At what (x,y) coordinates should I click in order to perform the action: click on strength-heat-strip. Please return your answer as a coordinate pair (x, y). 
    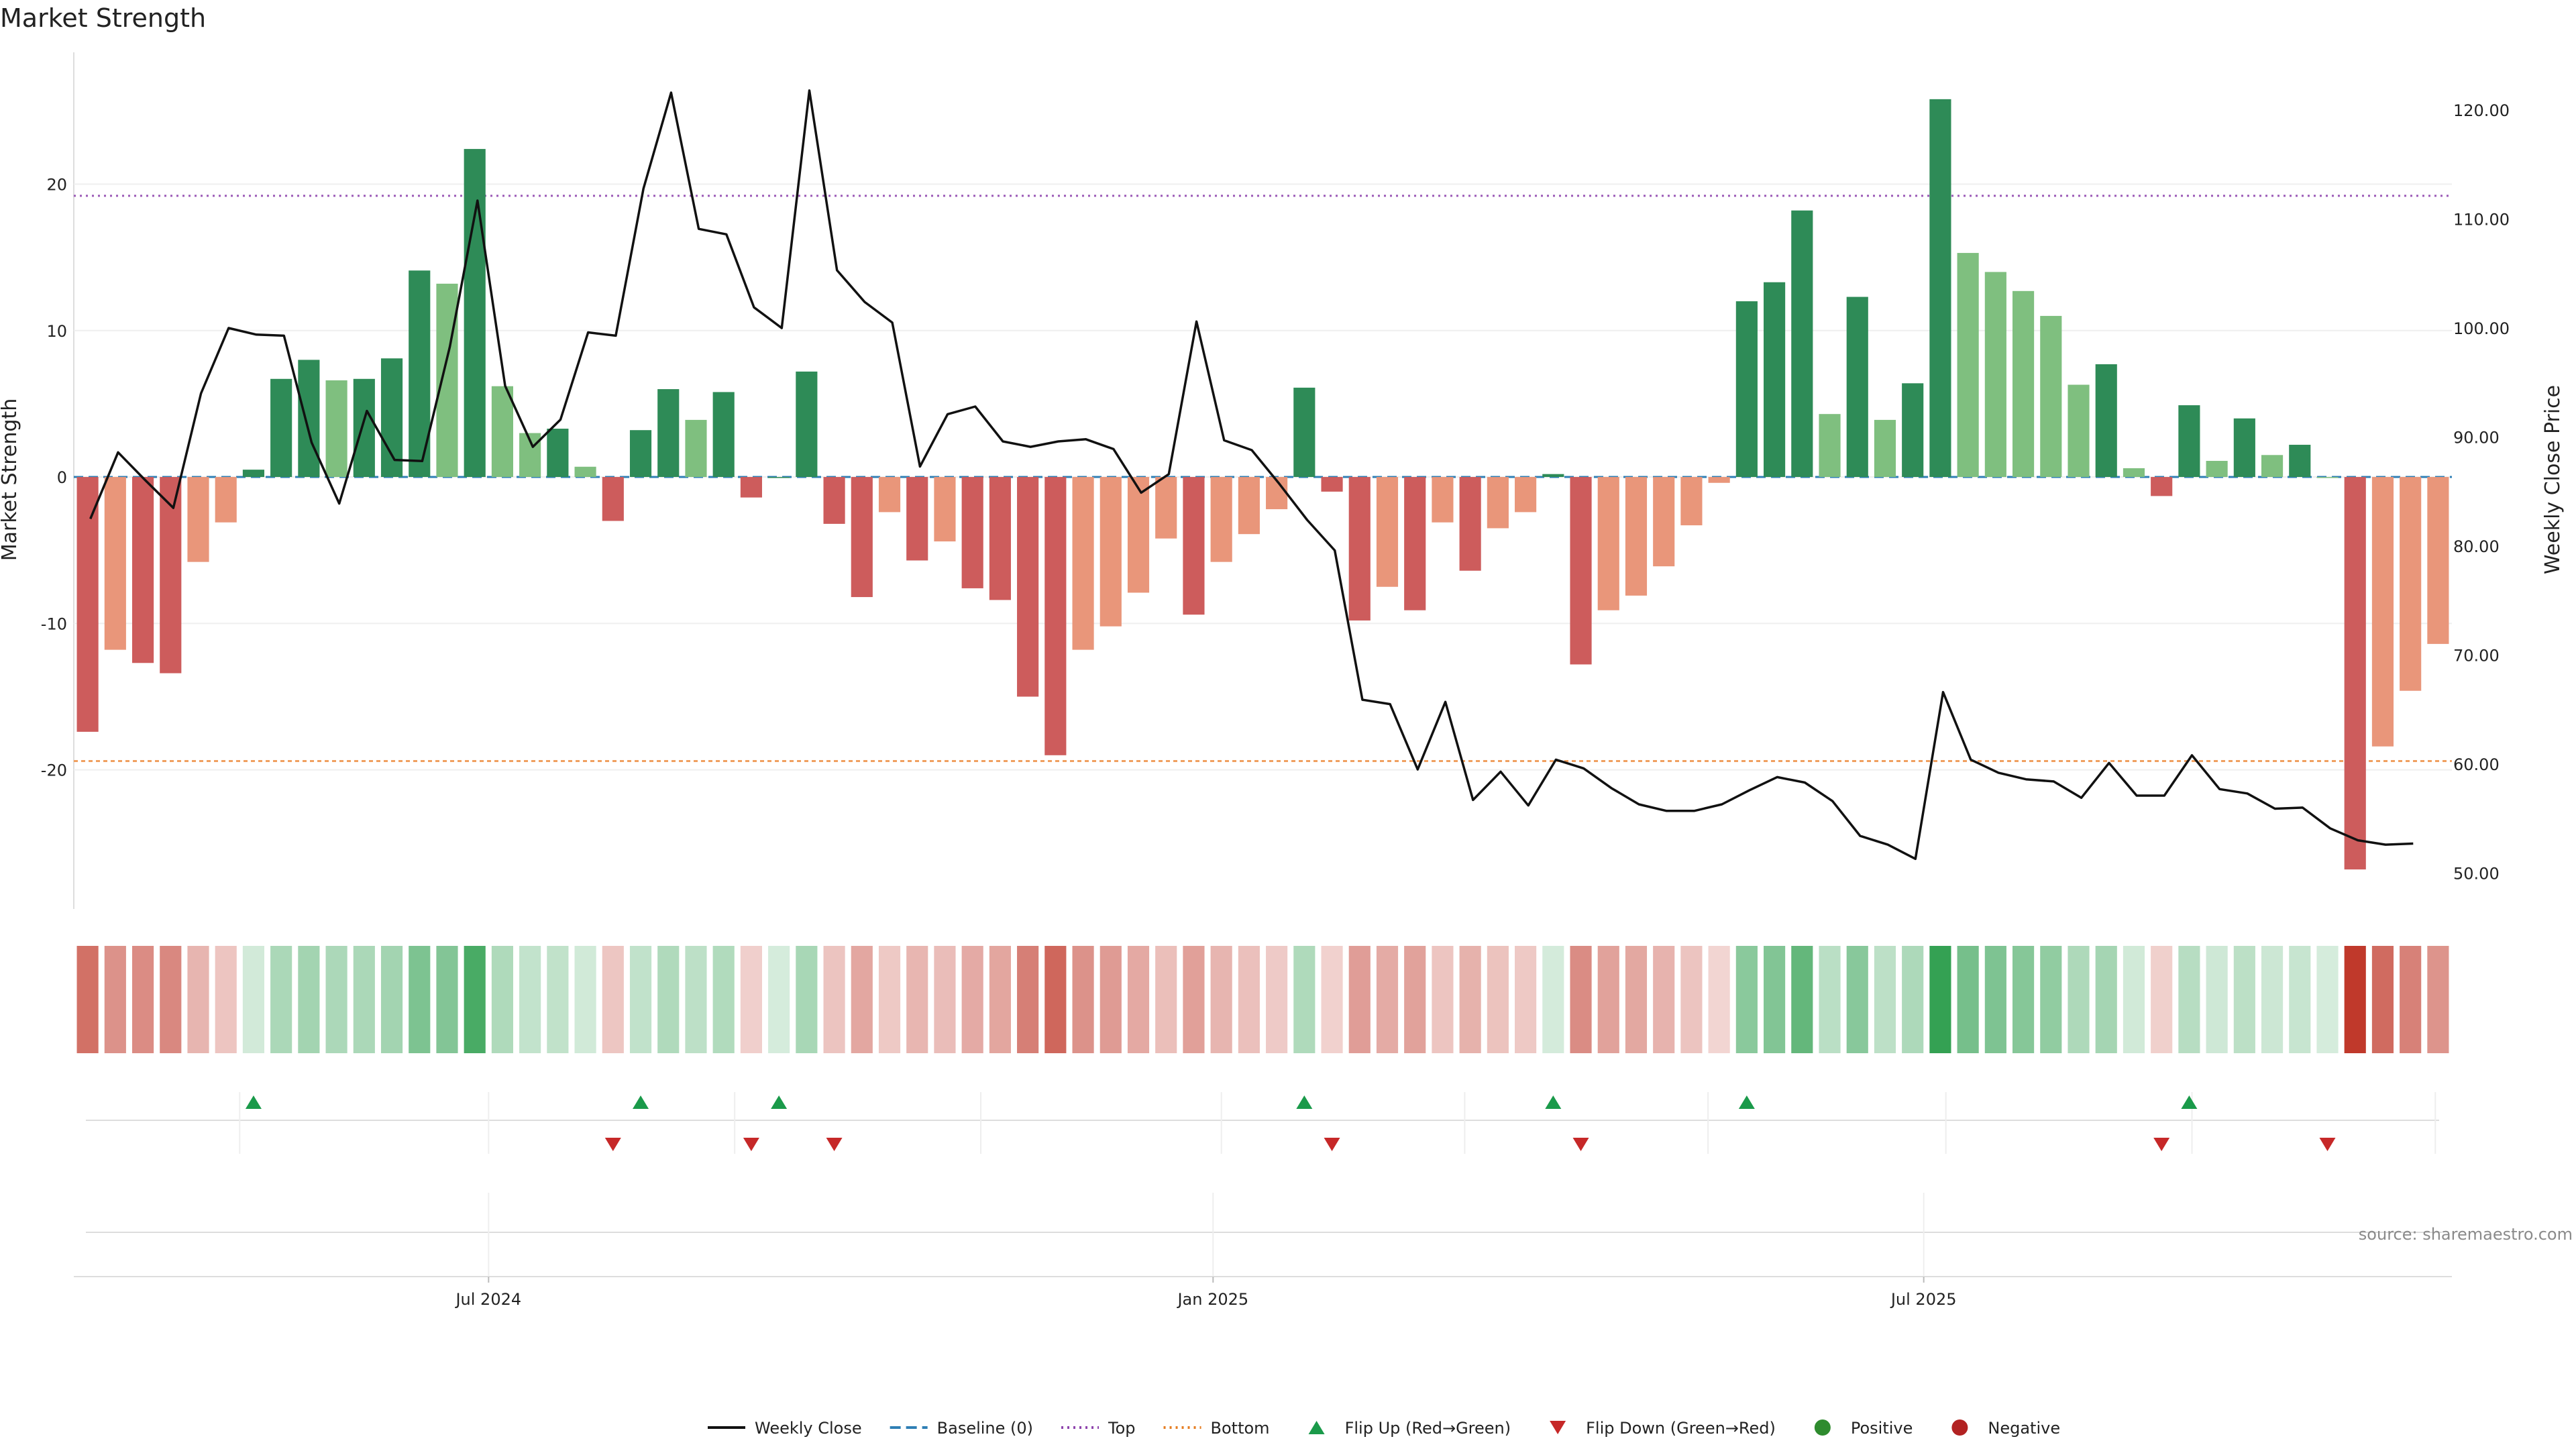
    Looking at the image, I should click on (1262, 999).